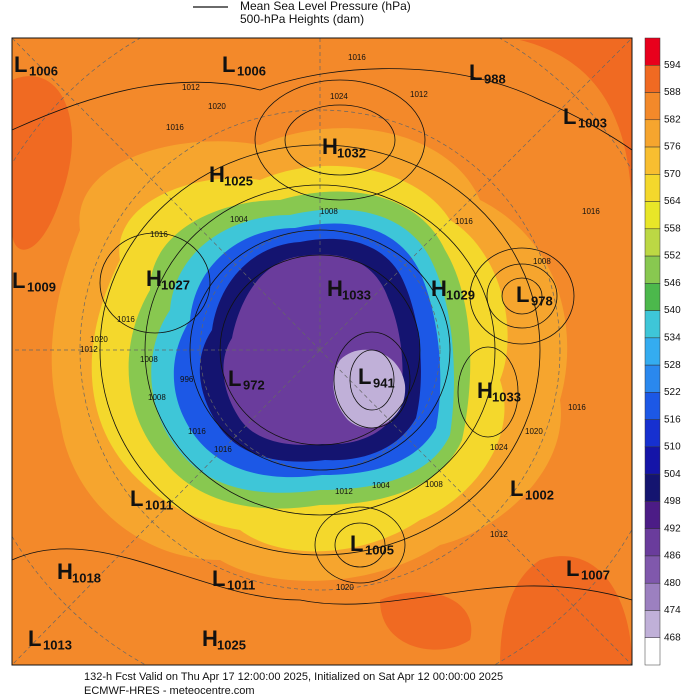 Image resolution: width=681 pixels, height=700 pixels. Describe the element at coordinates (542, 300) in the screenshot. I see `center-value: 978` at that location.